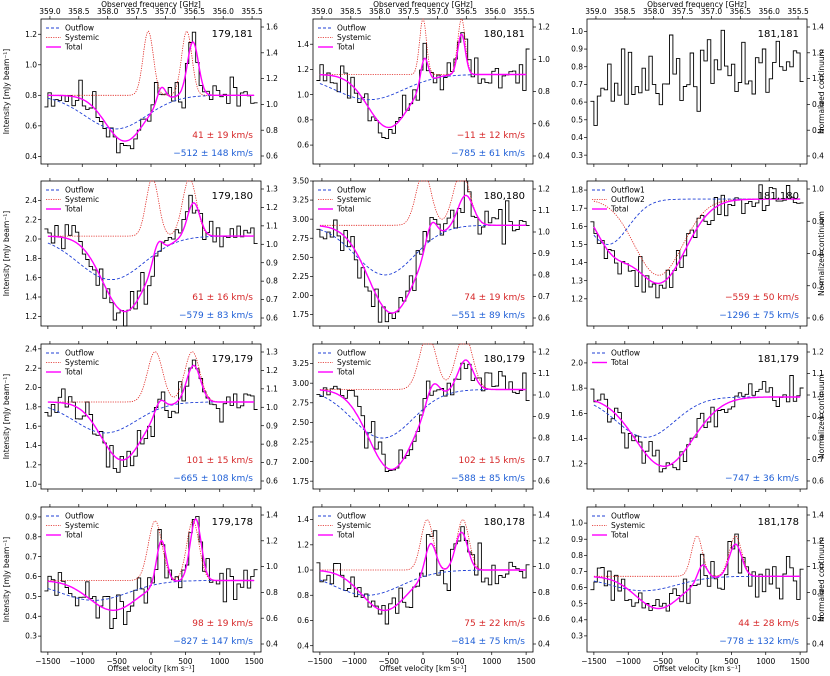 This screenshot has height=676, width=830. I want to click on y-tick-label: 2.75, so click(300, 238).